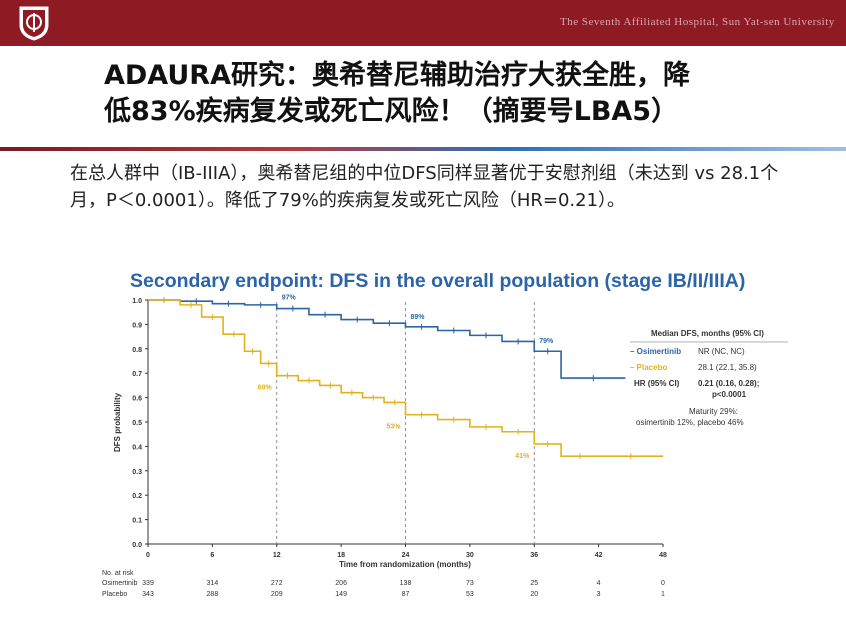 This screenshot has height=630, width=846. Describe the element at coordinates (137, 325) in the screenshot. I see `y-tick-label: 0.9` at that location.